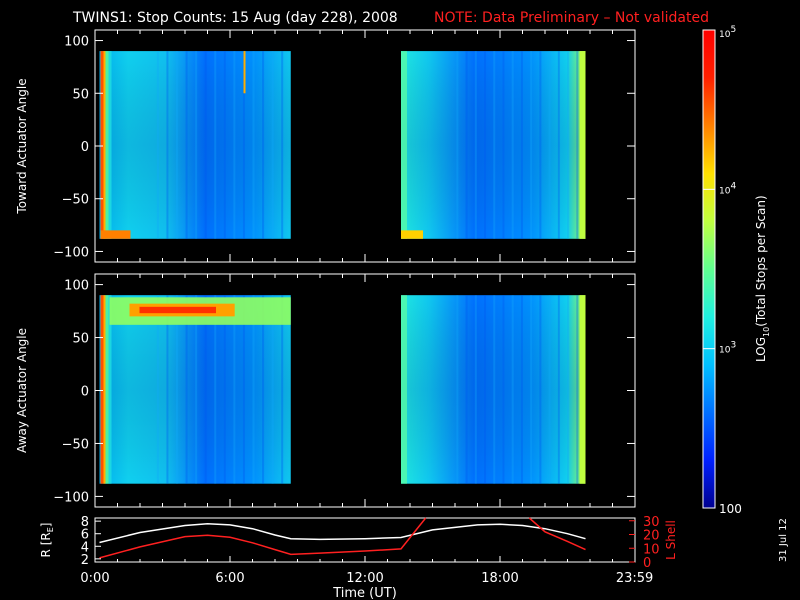 The width and height of the screenshot is (800, 600). I want to click on colorbar-tick-label: 10⁵, so click(727, 32).